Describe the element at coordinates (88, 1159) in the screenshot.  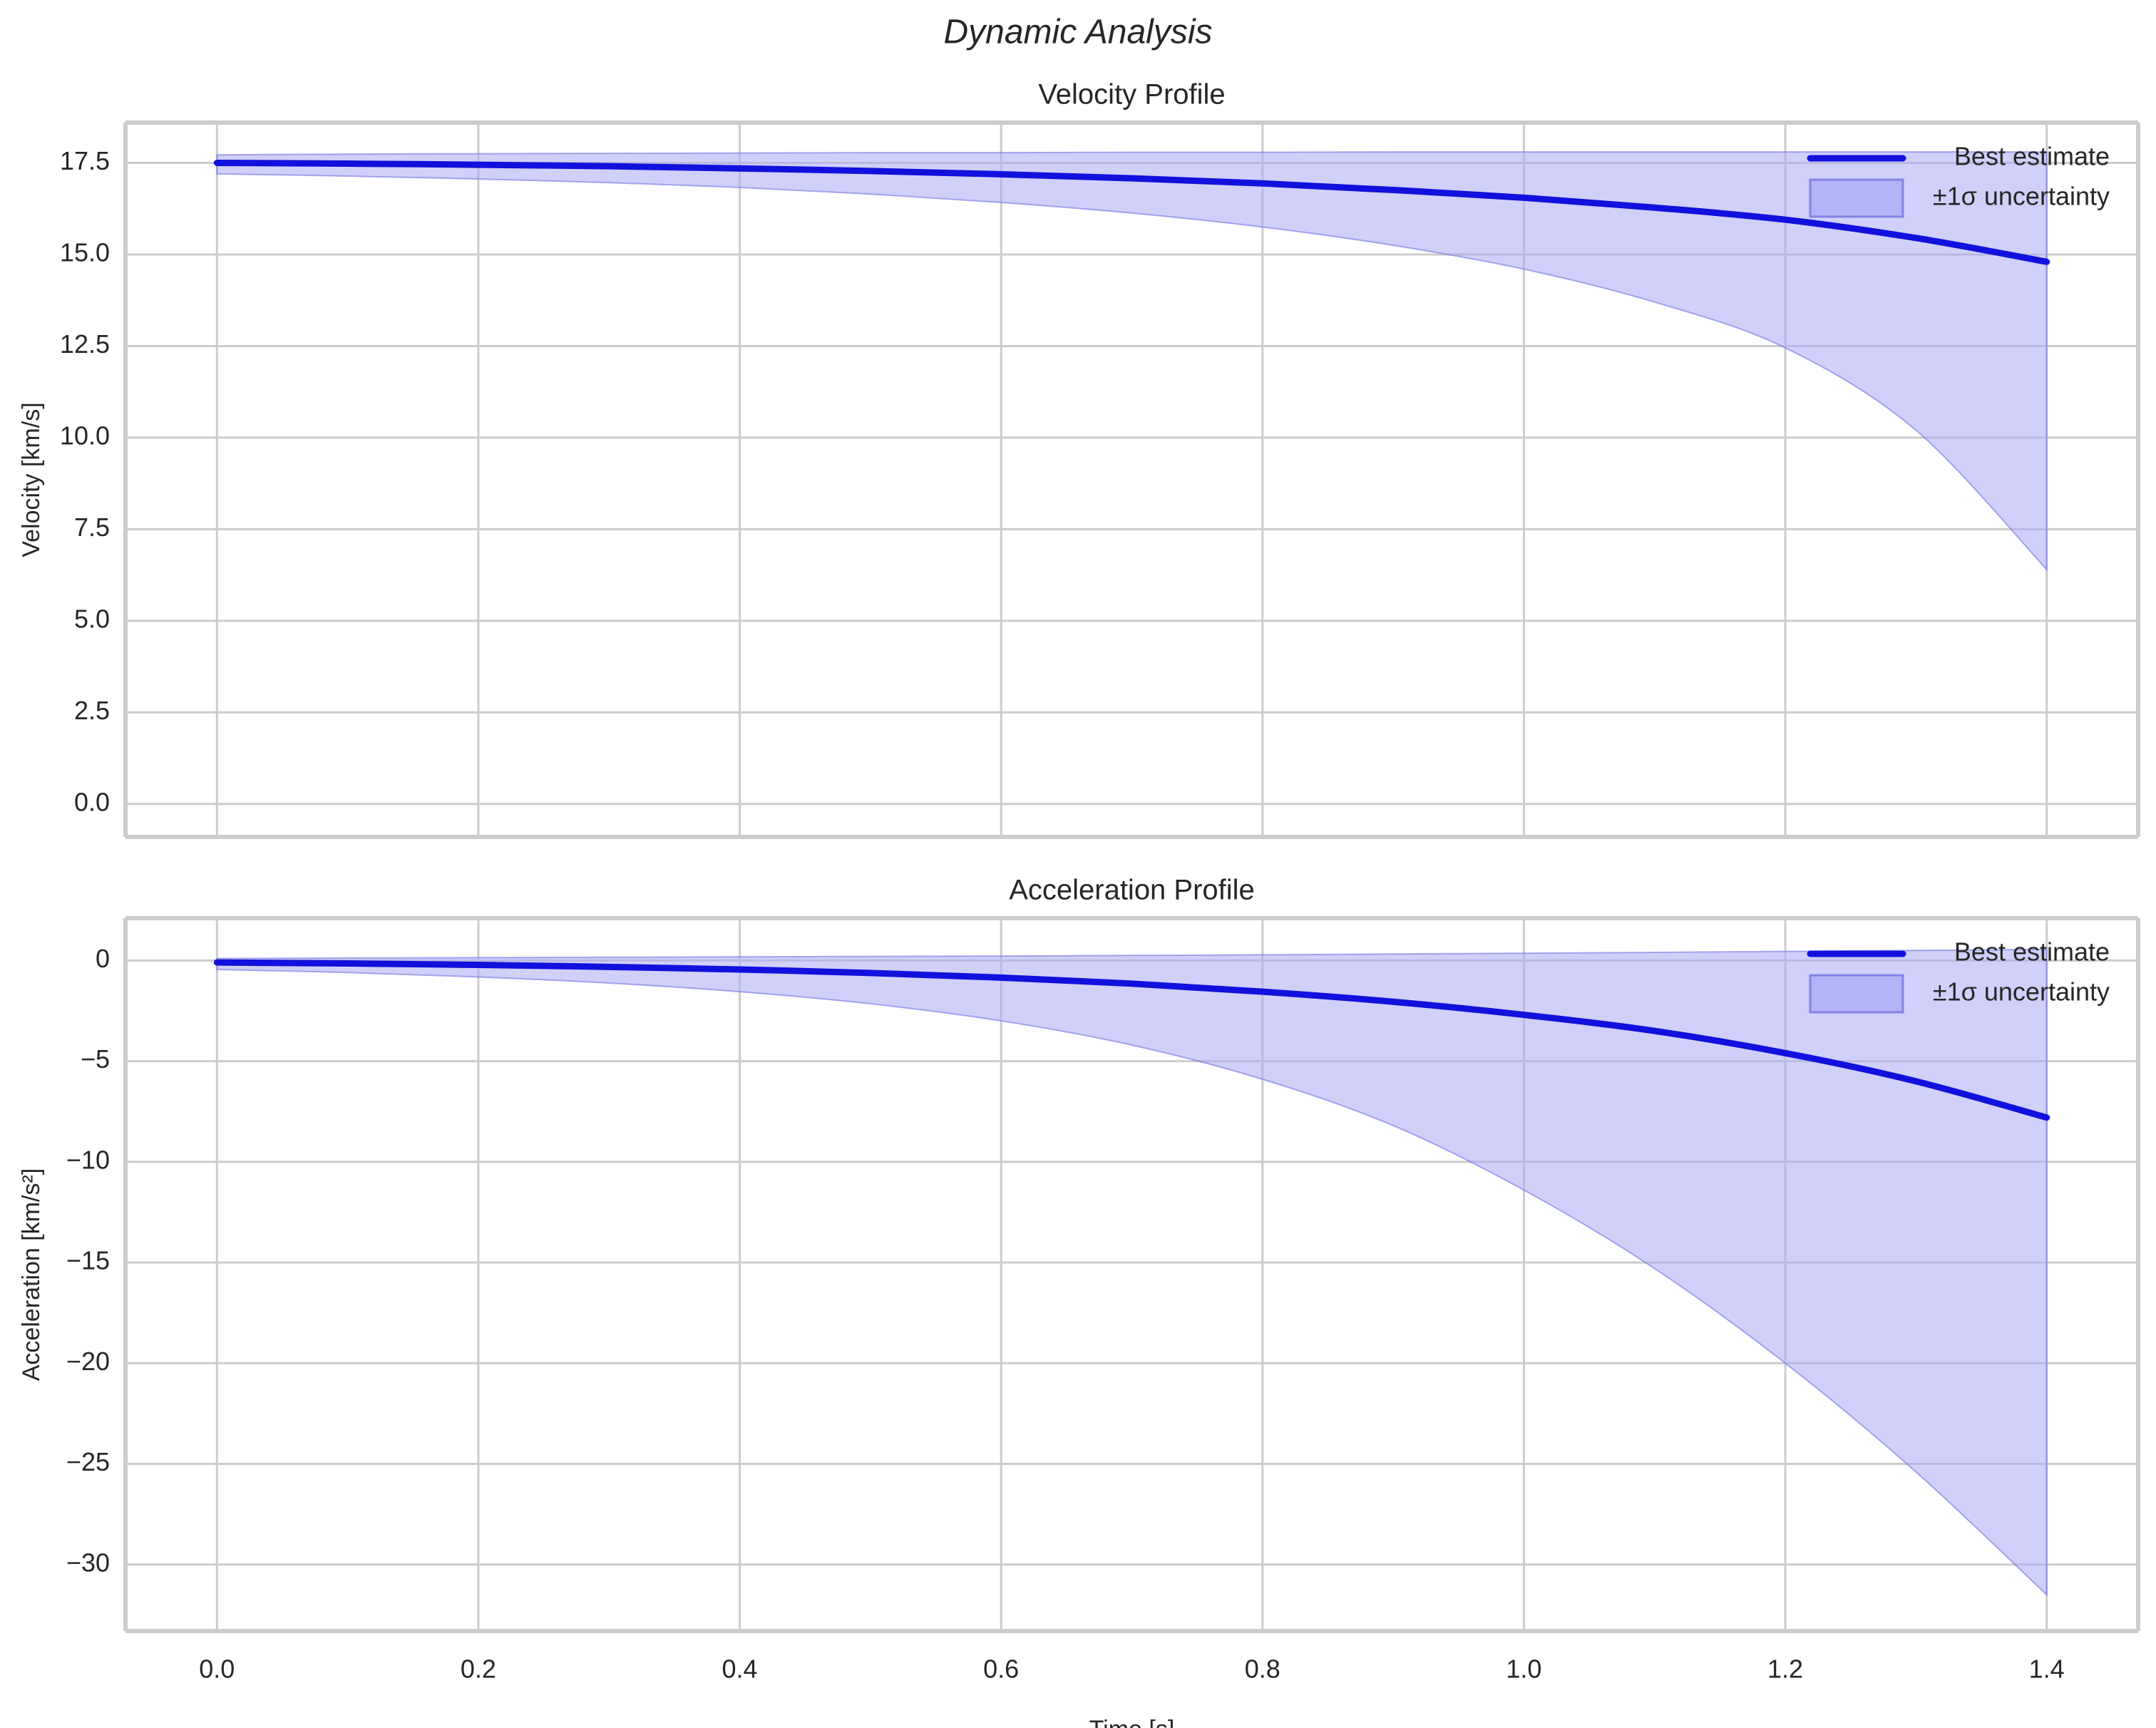
I see `y-tick-label: −10` at that location.